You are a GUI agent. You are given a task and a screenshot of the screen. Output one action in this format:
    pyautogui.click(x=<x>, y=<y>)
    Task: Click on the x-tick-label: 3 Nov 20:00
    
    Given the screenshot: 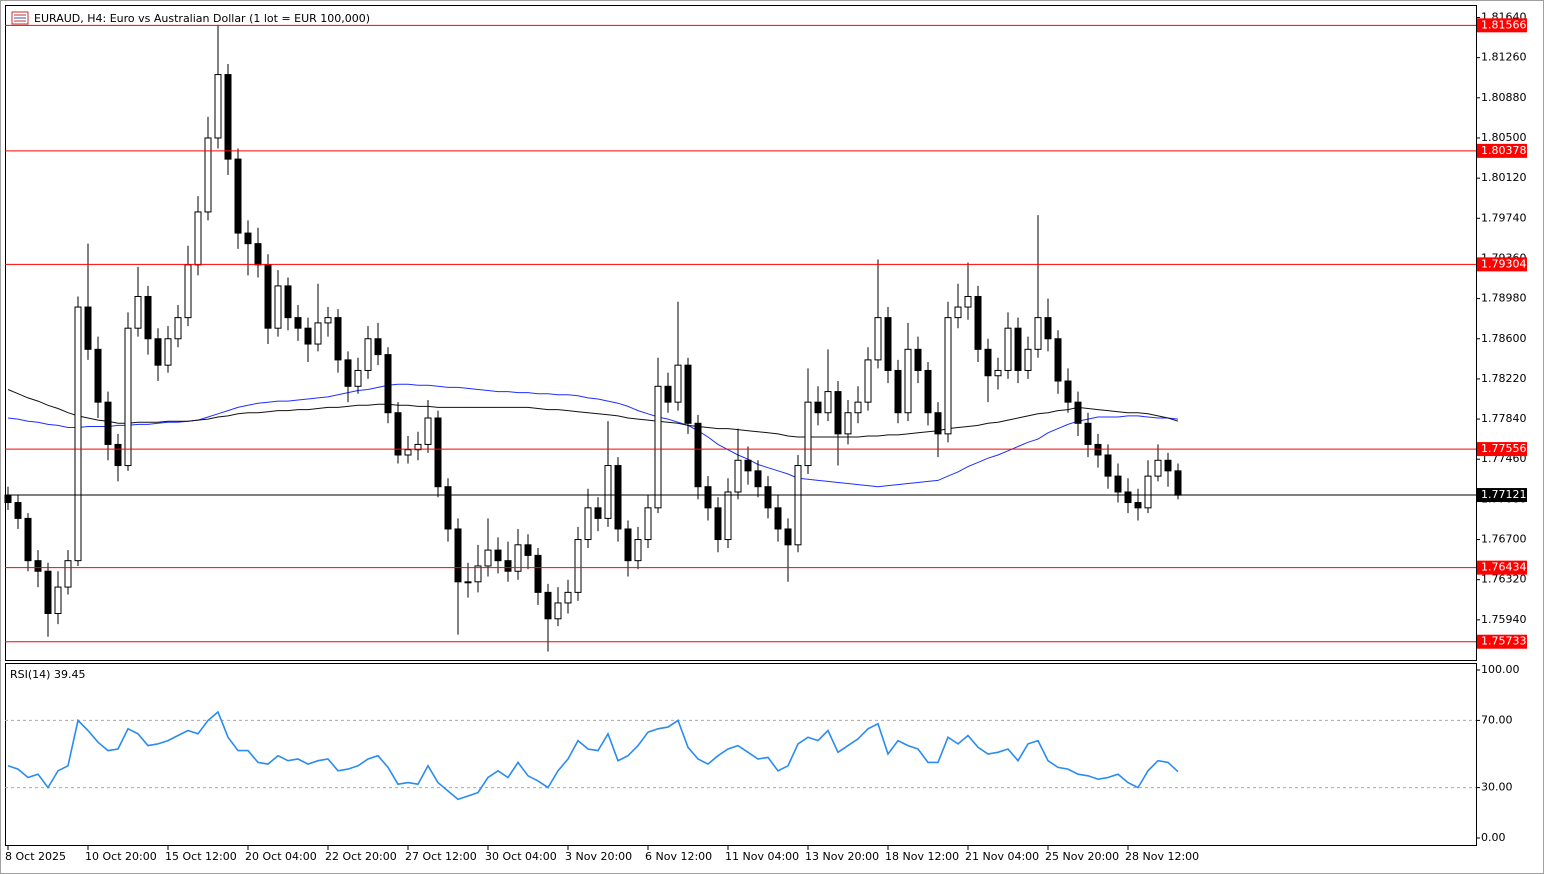 What is the action you would take?
    pyautogui.click(x=598, y=856)
    